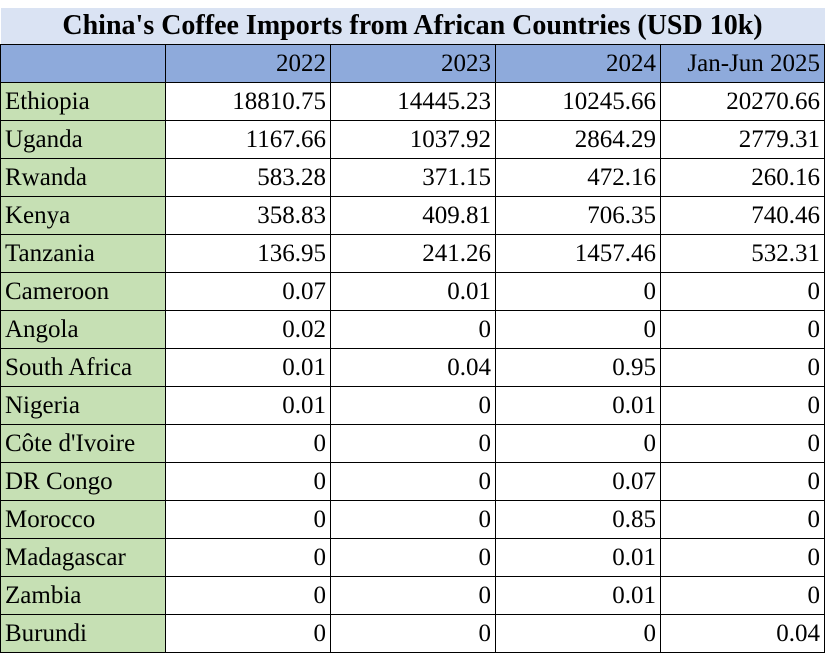 The image size is (826, 654). I want to click on value-cell-2024: 2864.29, so click(578, 139).